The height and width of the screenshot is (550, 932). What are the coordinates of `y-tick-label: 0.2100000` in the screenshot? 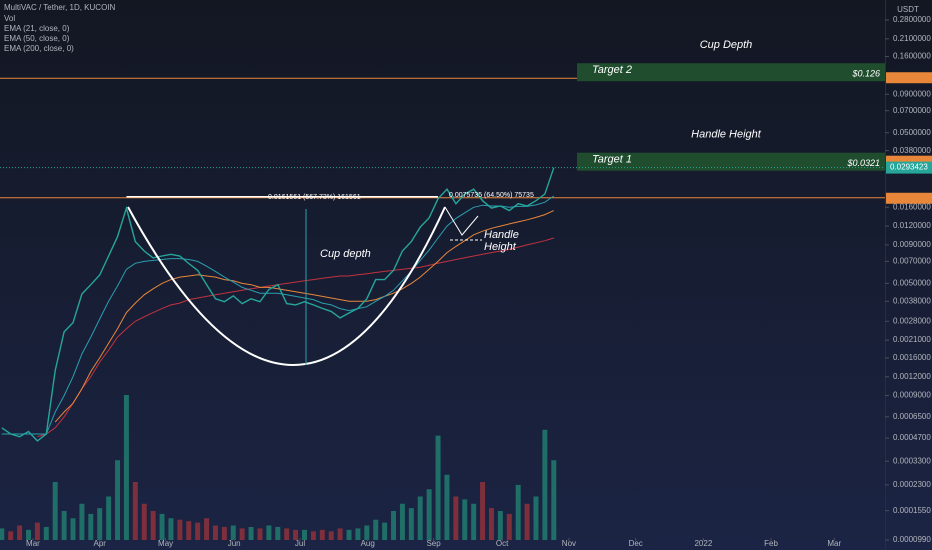 It's located at (912, 38).